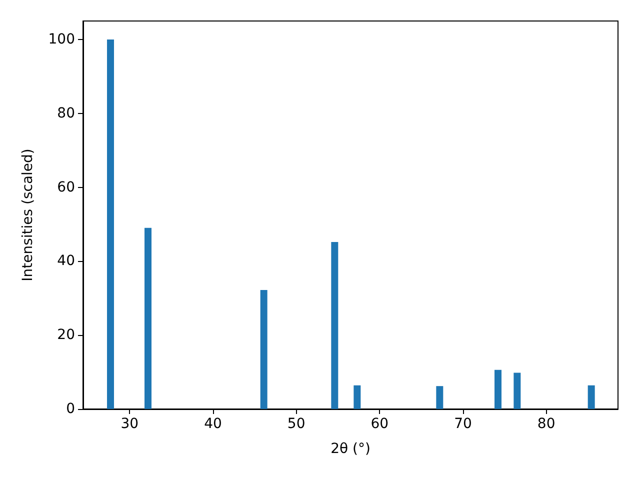  I want to click on y-tick-label: 80, so click(66, 113).